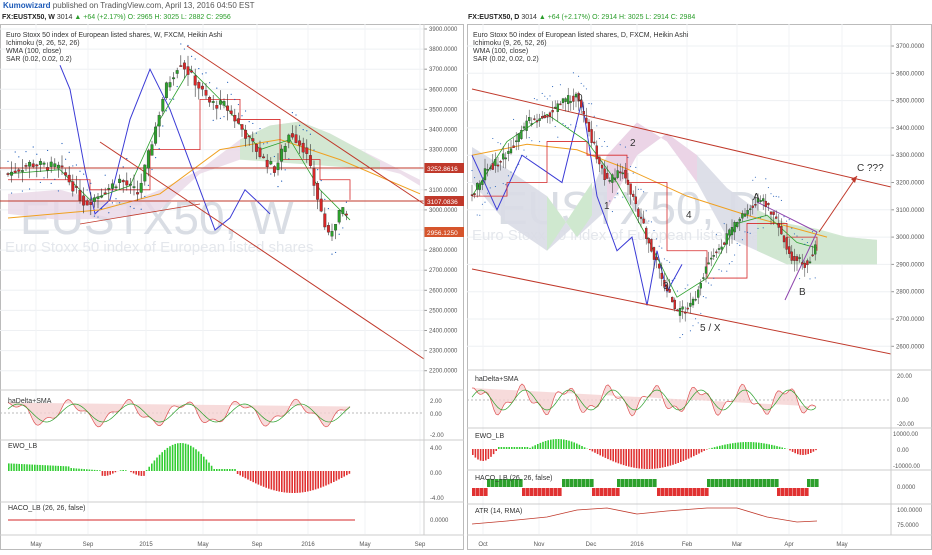 The image size is (932, 555). Describe the element at coordinates (906, 488) in the screenshot. I see `tick-label: 0.0000` at that location.